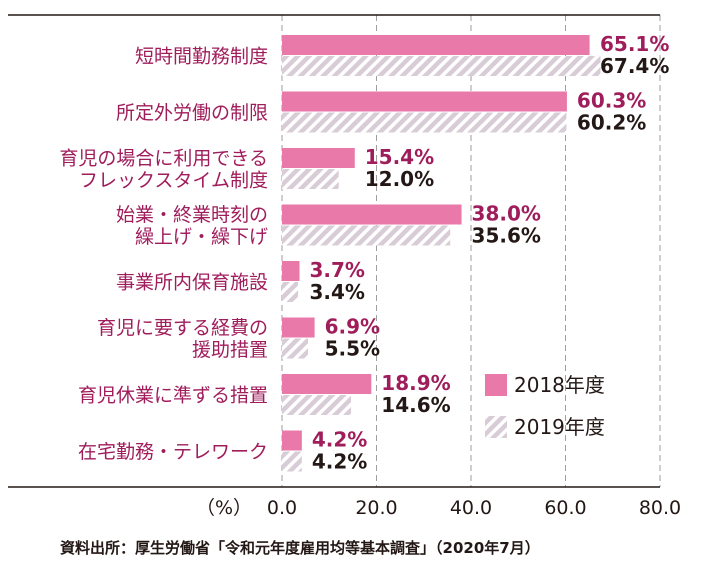  What do you see at coordinates (415, 405) in the screenshot?
I see `value-label-2019: 14.6%` at bounding box center [415, 405].